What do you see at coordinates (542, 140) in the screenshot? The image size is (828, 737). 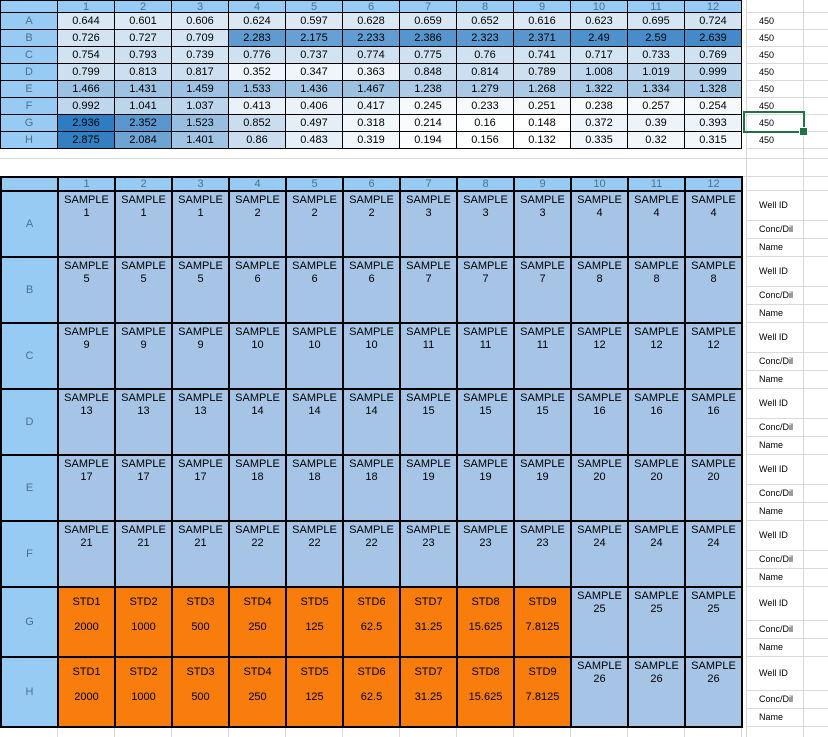 I see `od-value-cell: 0.132` at bounding box center [542, 140].